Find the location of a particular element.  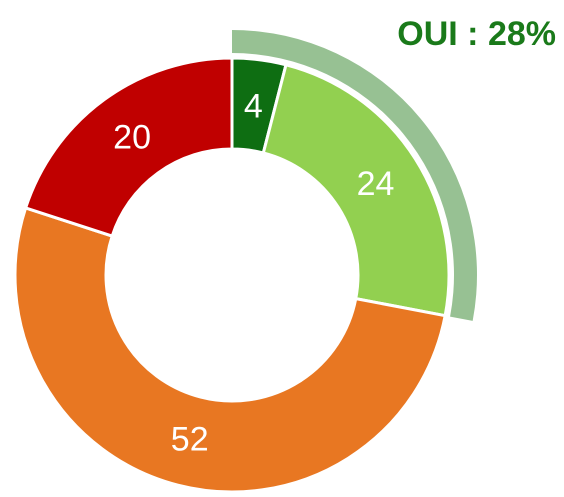

data-label: 4 is located at coordinates (253, 106).